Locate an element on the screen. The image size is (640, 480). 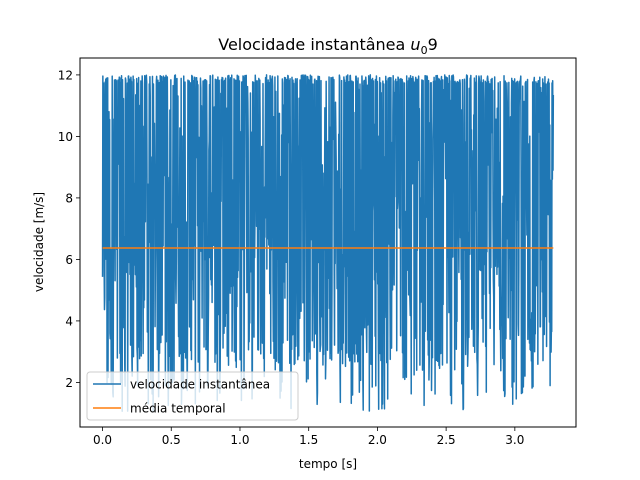
y-axis: 2 4 6 8 10 12 is located at coordinates (69, 229).